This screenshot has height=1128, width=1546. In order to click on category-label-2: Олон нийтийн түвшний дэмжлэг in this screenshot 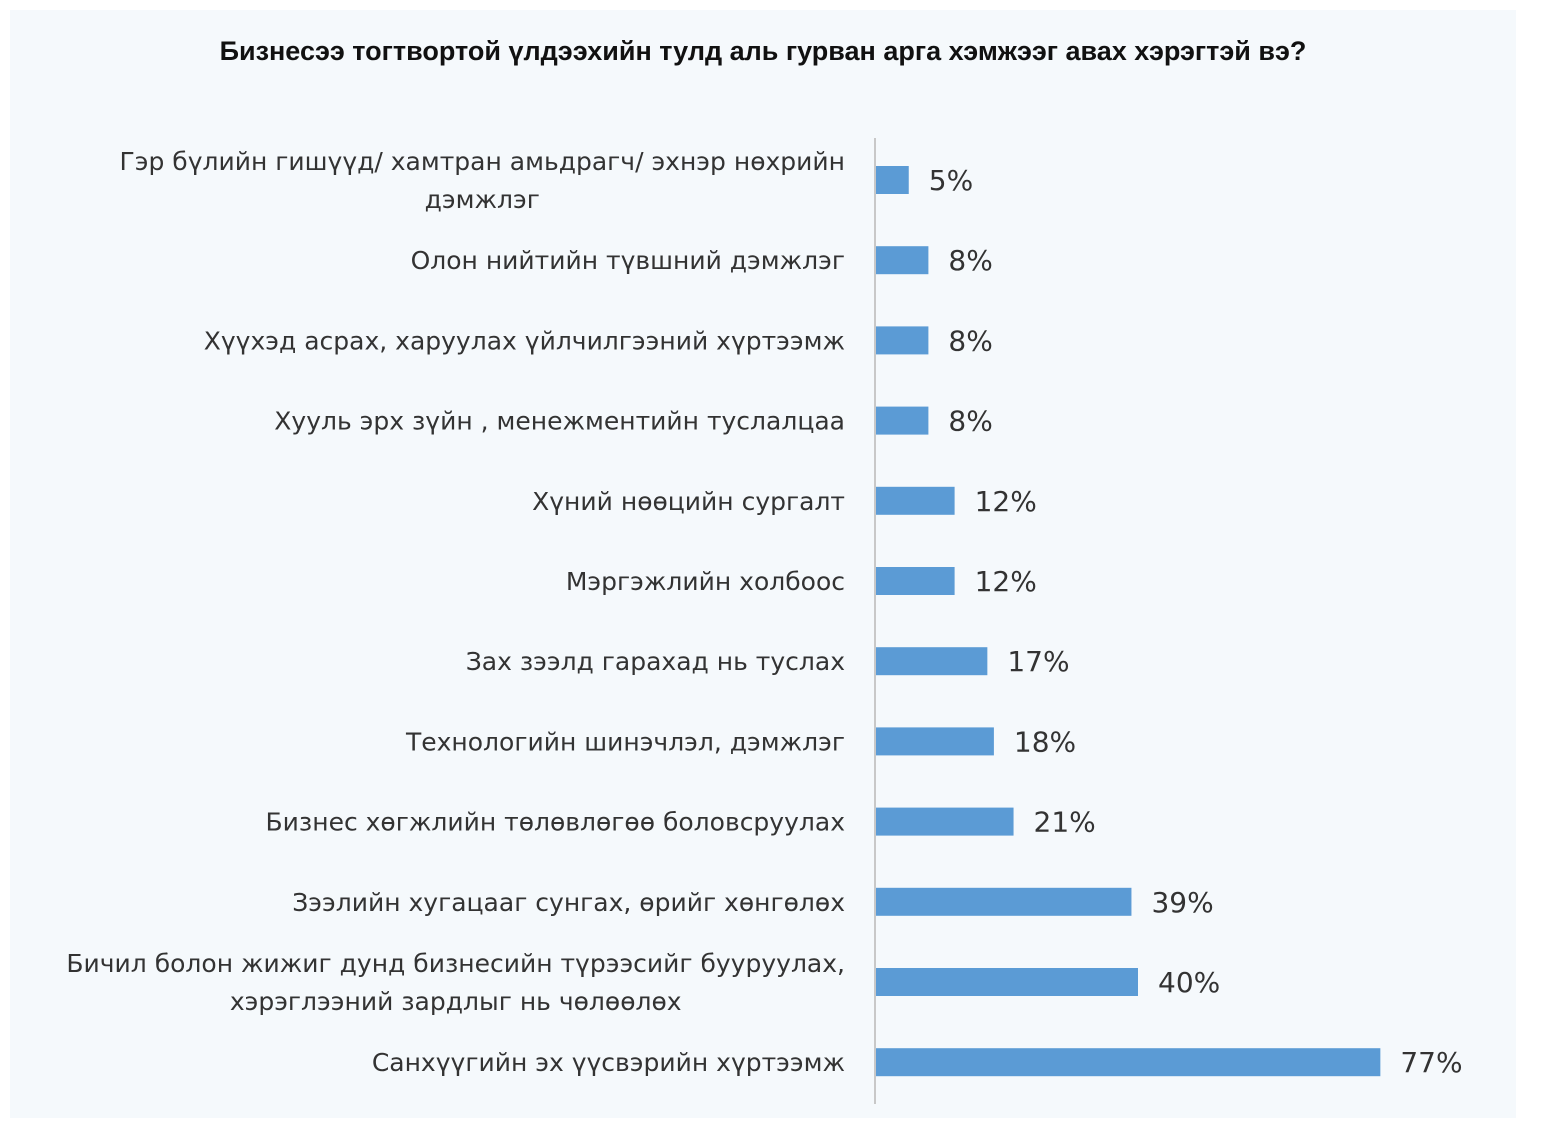, I will do `click(628, 260)`.